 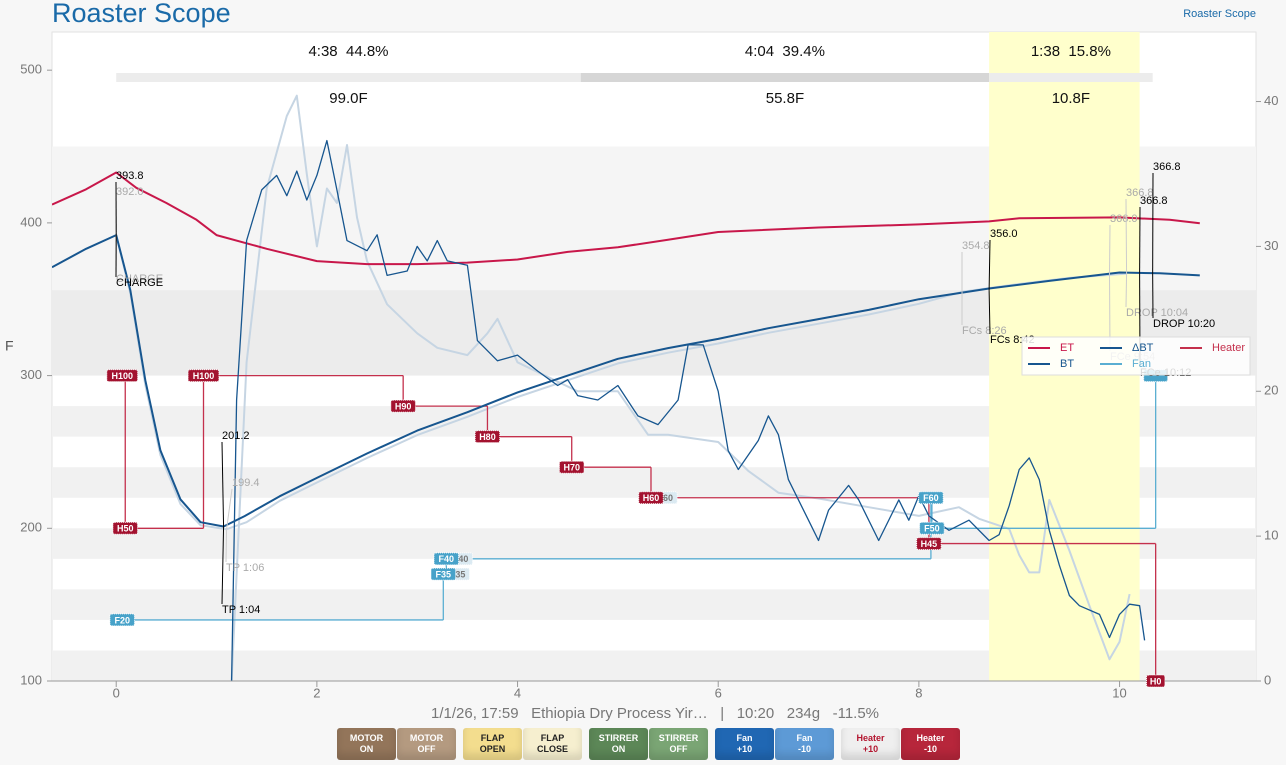 I want to click on heater-event-label: H70, so click(x=571, y=468).